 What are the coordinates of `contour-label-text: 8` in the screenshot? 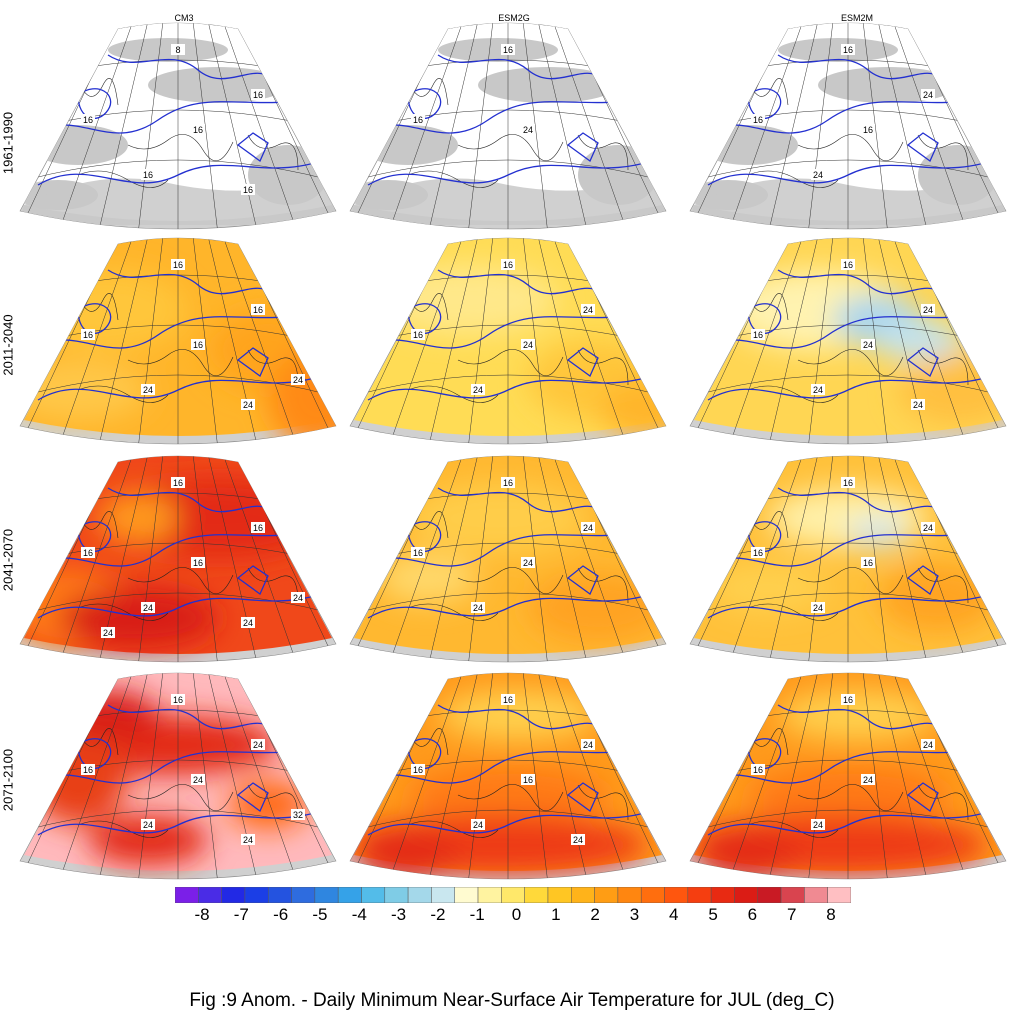 It's located at (177, 50).